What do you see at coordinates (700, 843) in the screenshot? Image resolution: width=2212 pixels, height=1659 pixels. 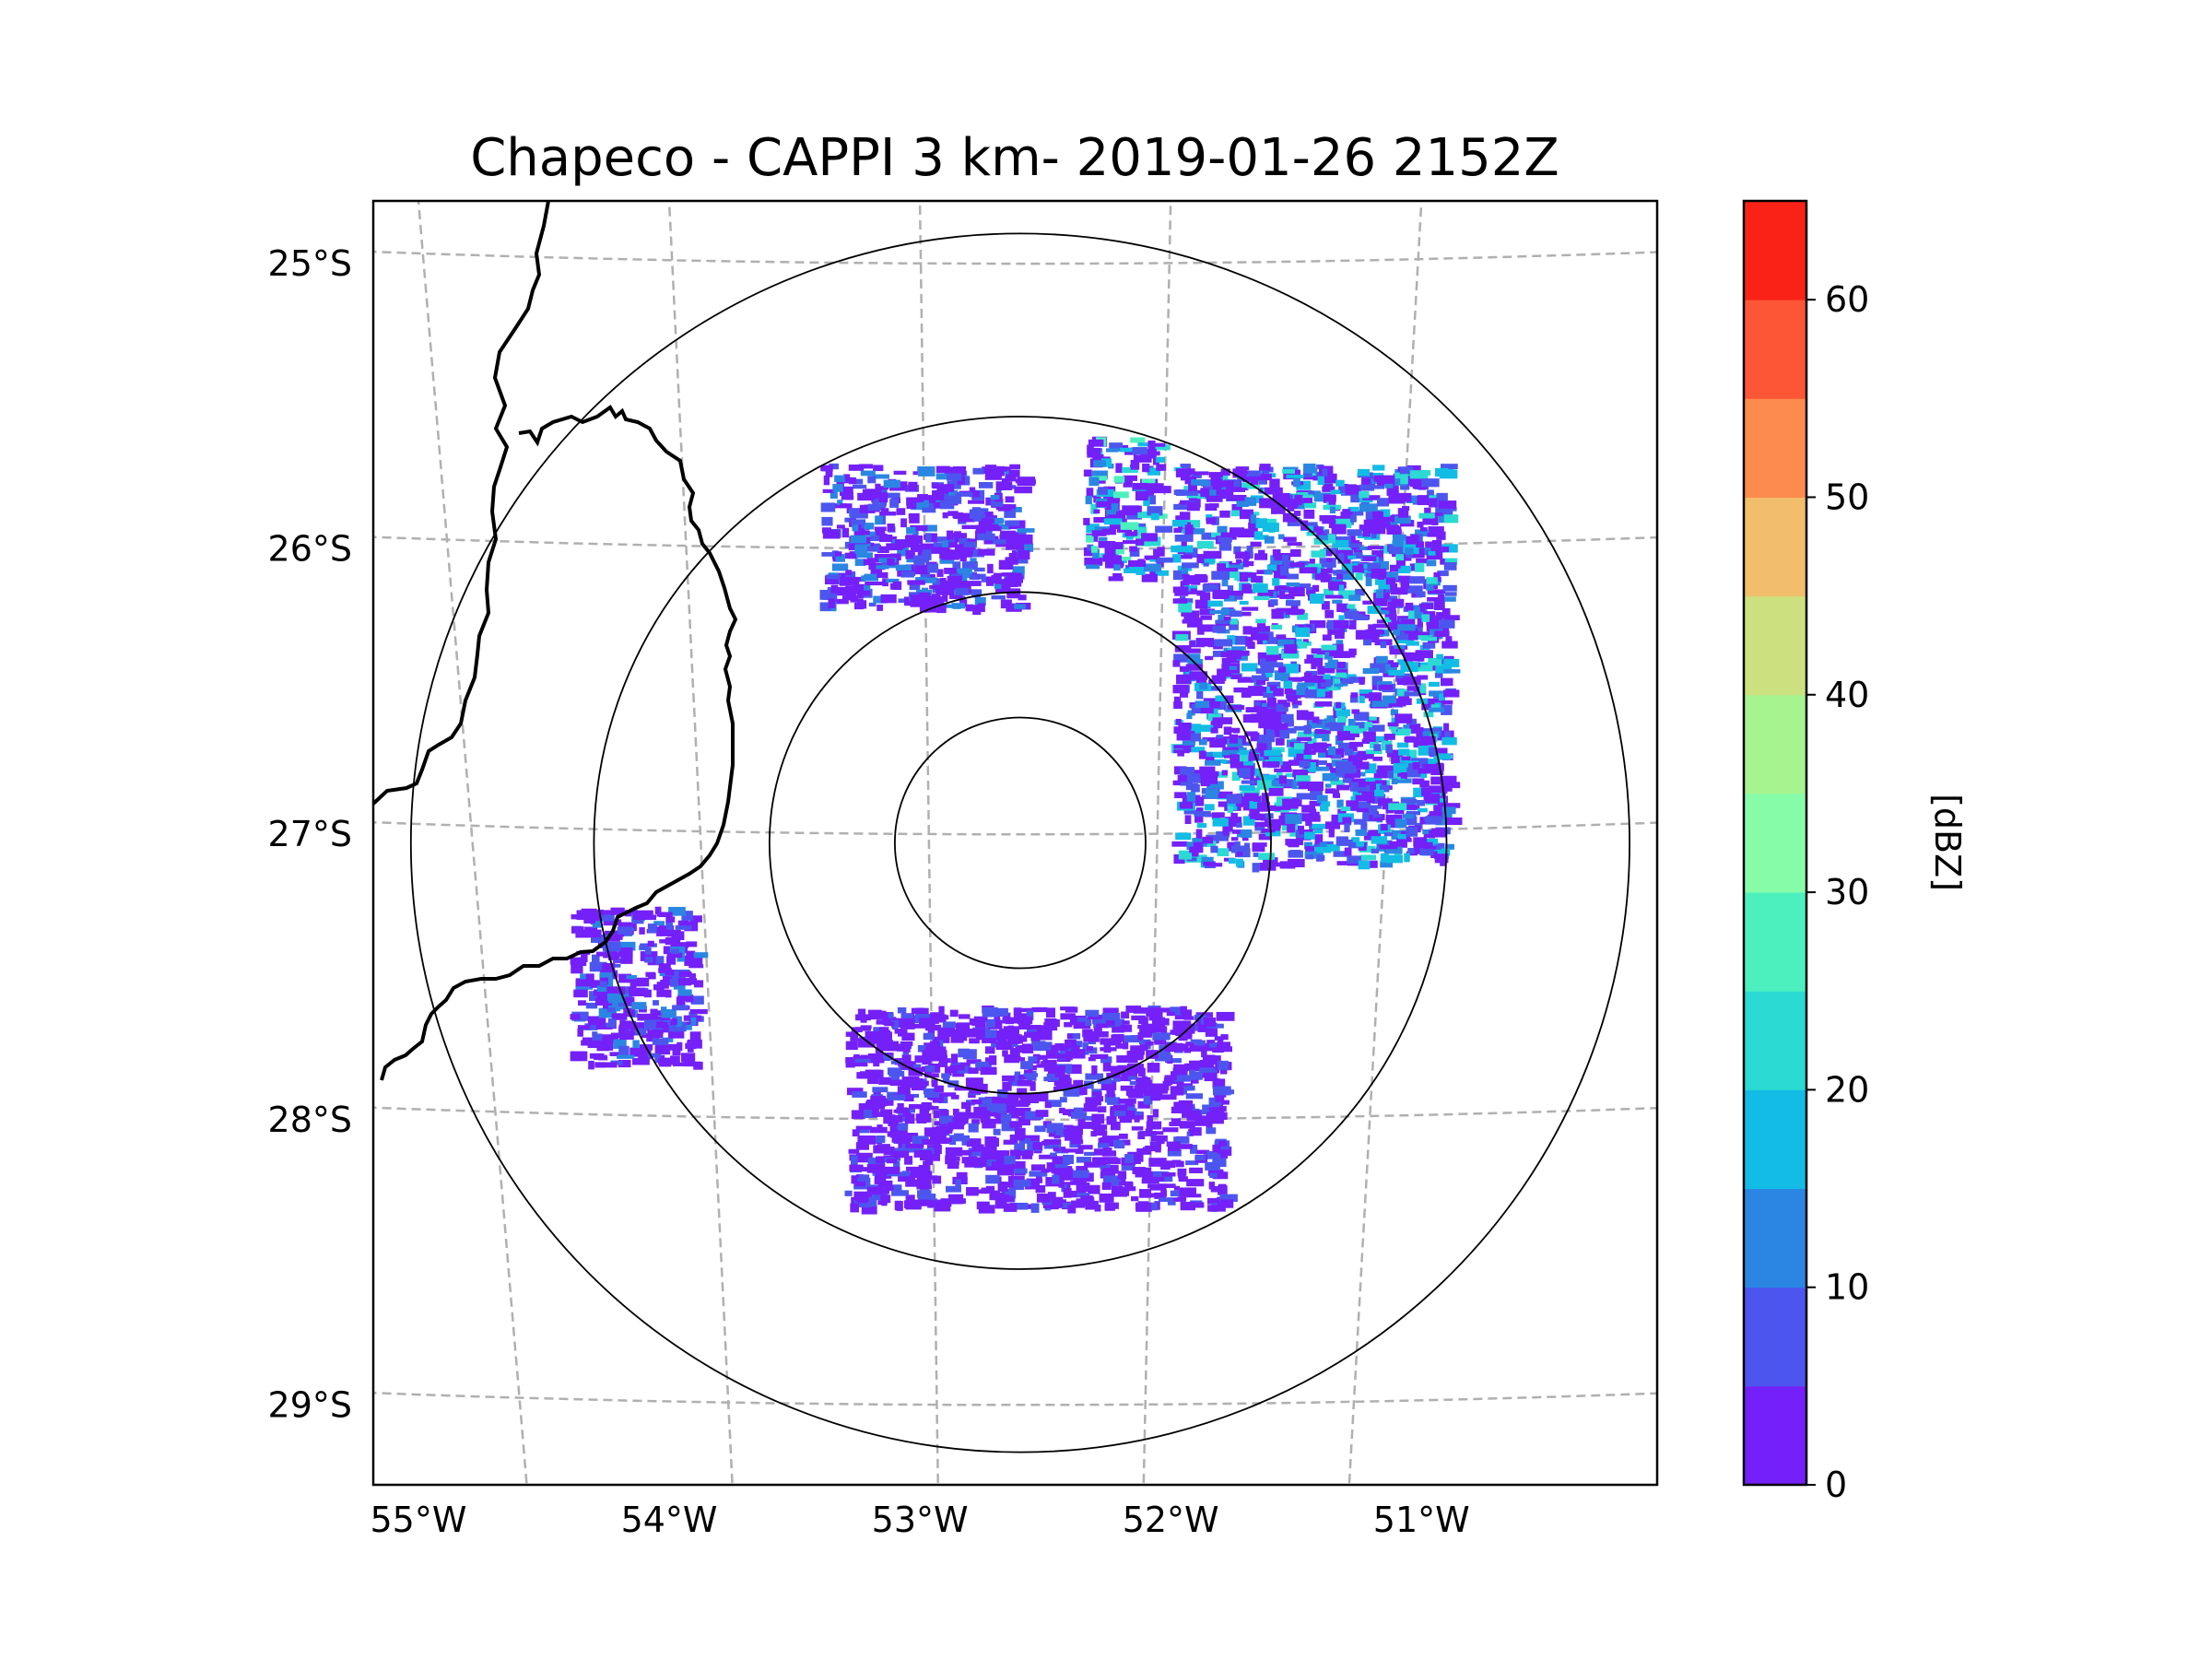 I see `meridian-gridline` at bounding box center [700, 843].